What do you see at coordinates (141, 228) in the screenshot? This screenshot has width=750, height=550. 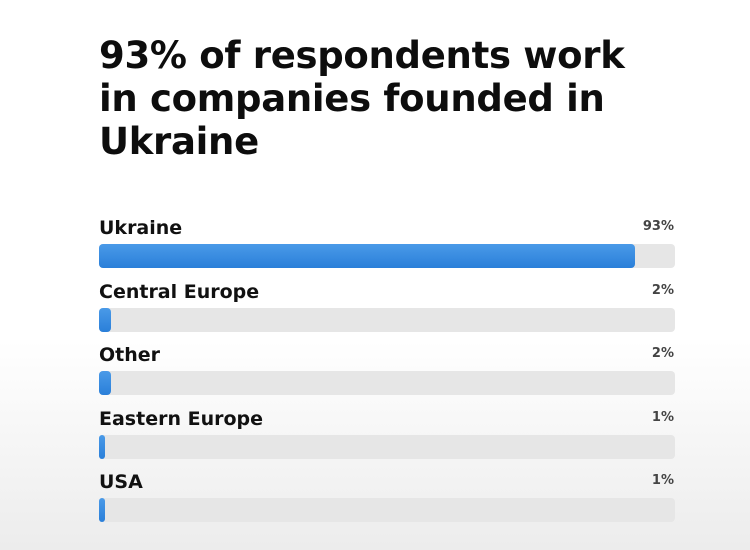 I see `bar-label-ukraine: Ukraine` at bounding box center [141, 228].